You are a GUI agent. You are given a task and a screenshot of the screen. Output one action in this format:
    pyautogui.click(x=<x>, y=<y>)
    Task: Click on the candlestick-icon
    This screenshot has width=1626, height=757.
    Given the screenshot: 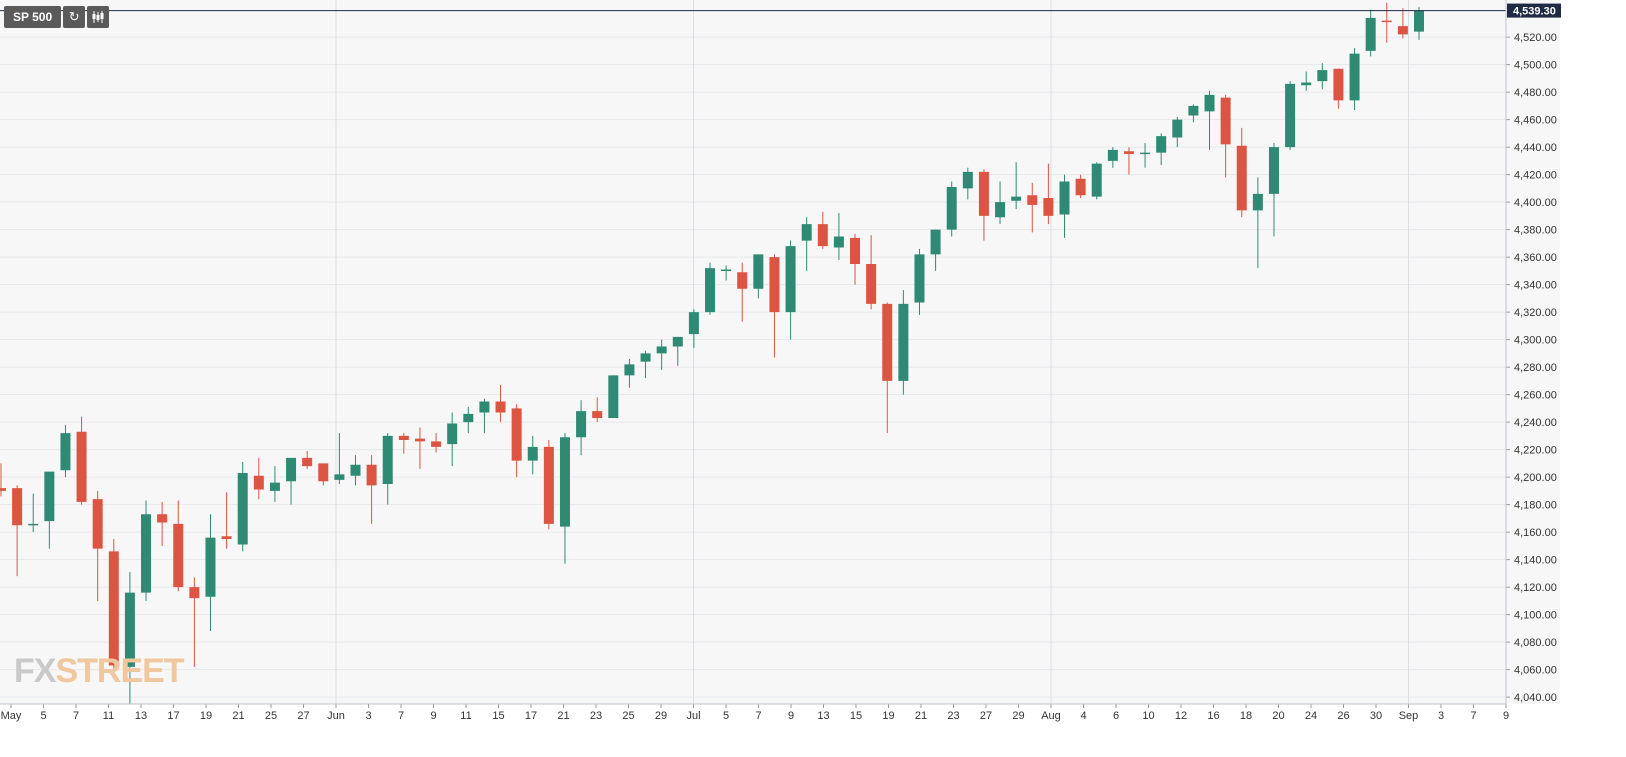 What is the action you would take?
    pyautogui.click(x=98, y=17)
    